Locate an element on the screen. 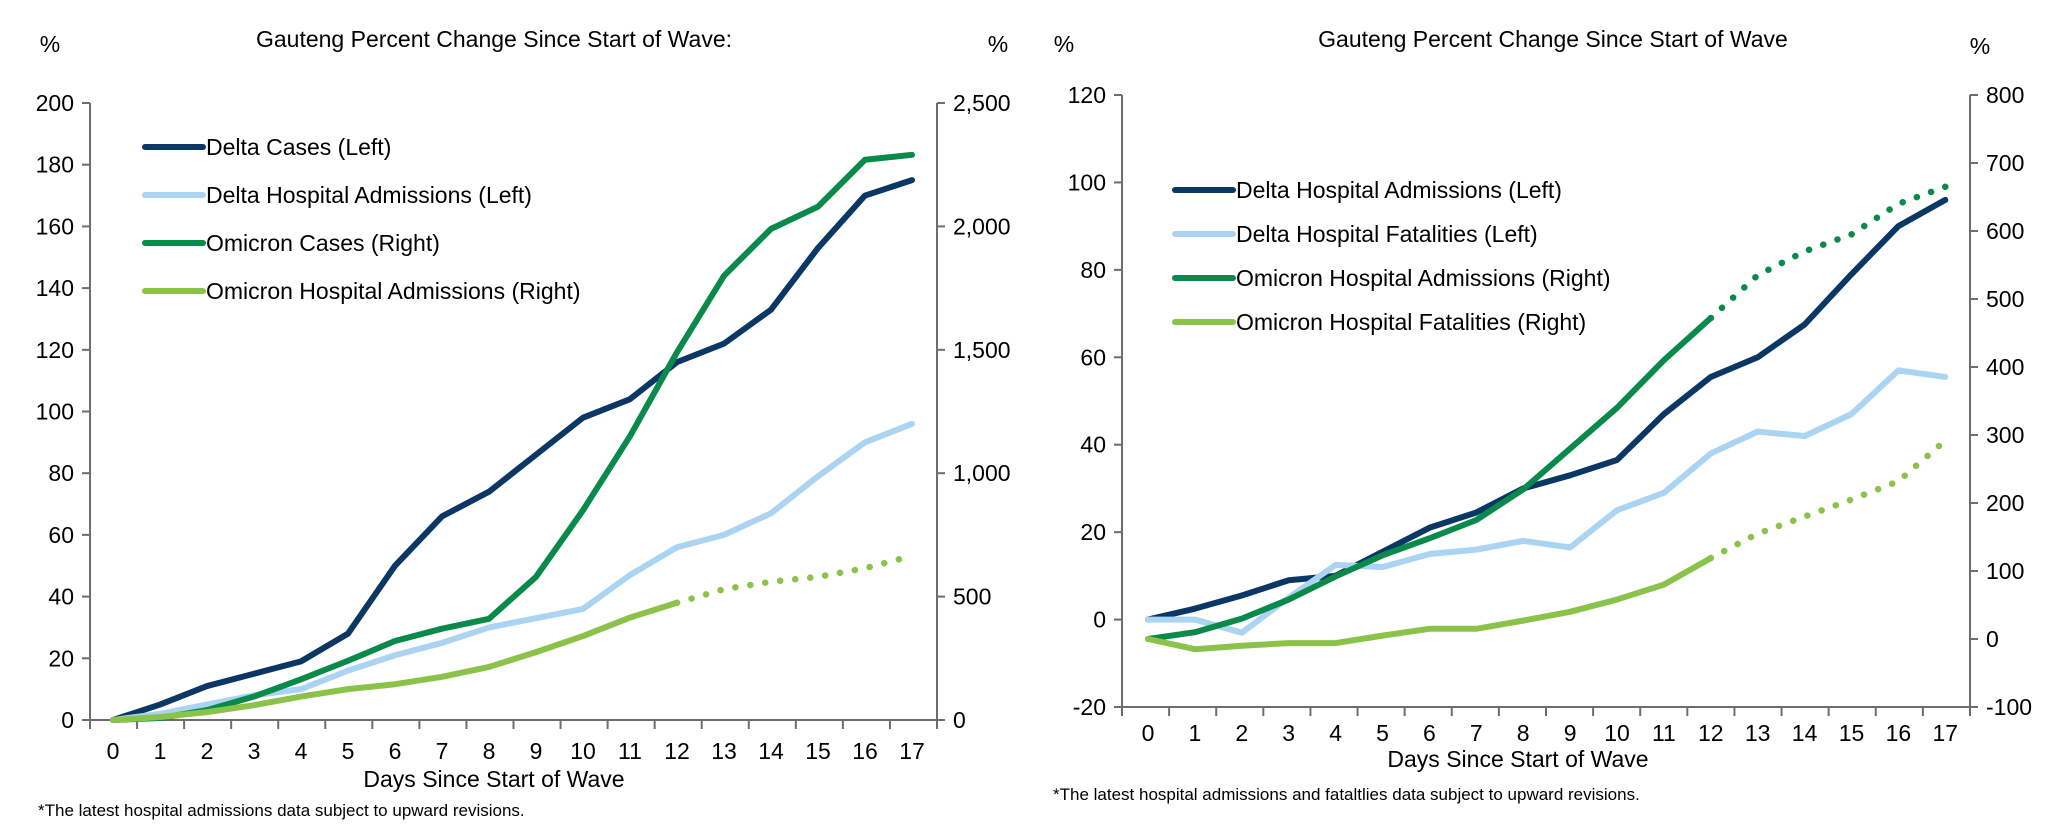 The image size is (2052, 826). legend-label: Omicron Cases (Right) is located at coordinates (323, 243).